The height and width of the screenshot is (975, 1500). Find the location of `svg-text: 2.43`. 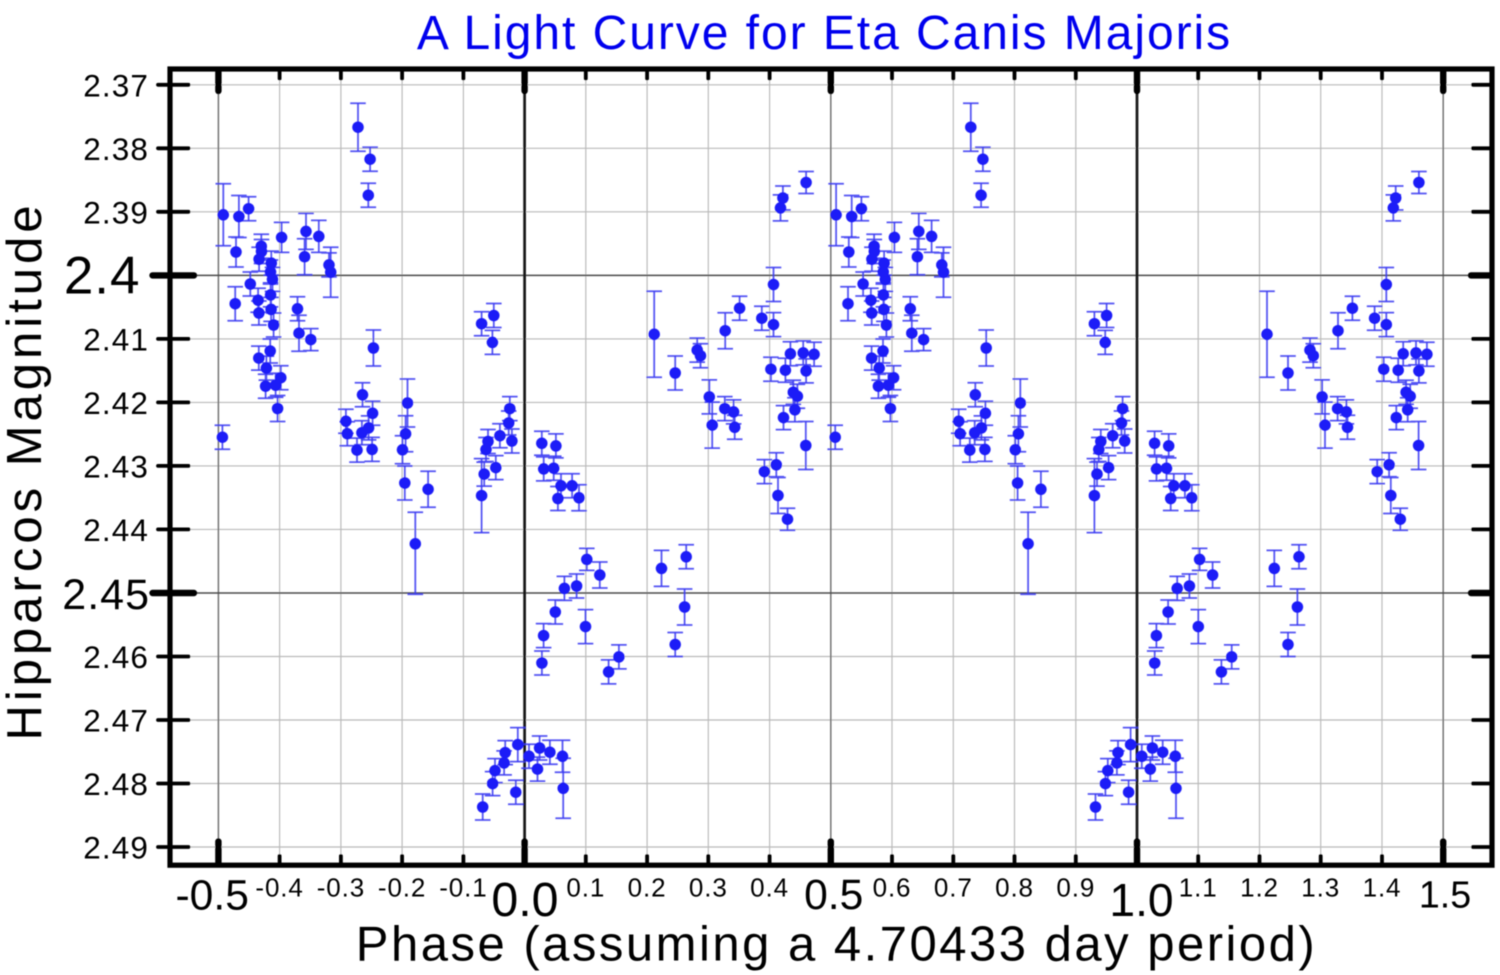

svg-text: 2.43 is located at coordinates (116, 466).